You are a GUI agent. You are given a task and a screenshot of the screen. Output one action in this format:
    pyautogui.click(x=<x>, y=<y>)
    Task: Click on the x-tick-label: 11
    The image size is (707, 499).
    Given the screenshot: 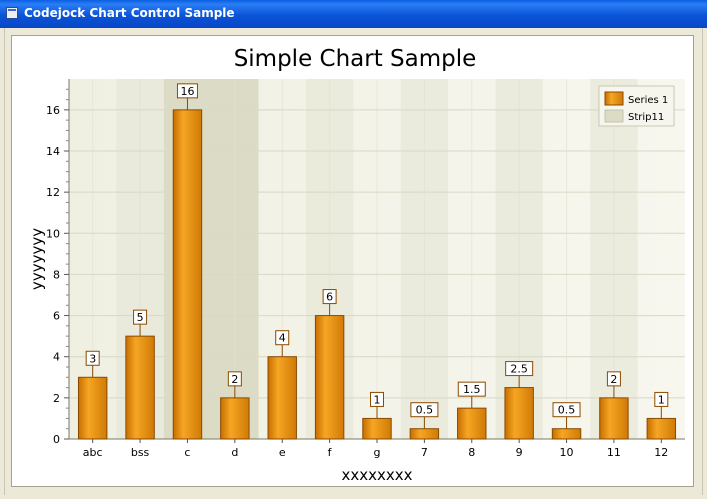 What is the action you would take?
    pyautogui.click(x=614, y=452)
    